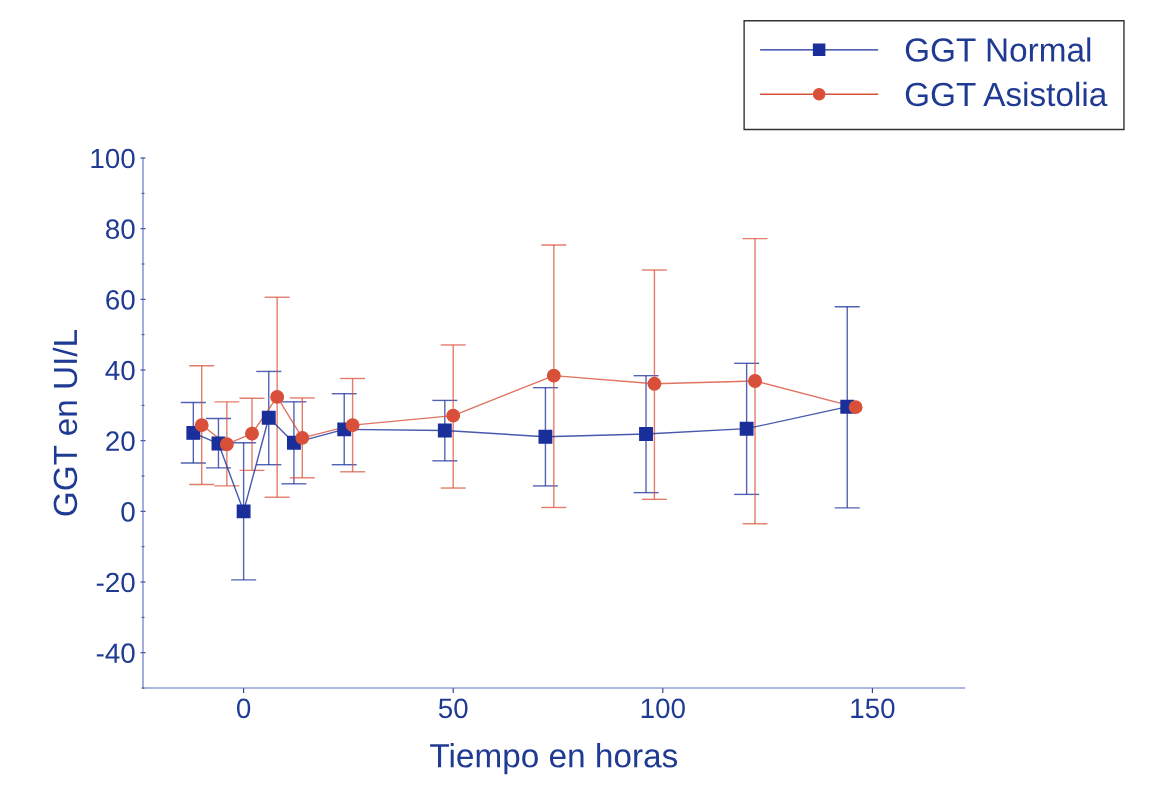  Describe the element at coordinates (128, 512) in the screenshot. I see `y-tick-label: 0` at that location.